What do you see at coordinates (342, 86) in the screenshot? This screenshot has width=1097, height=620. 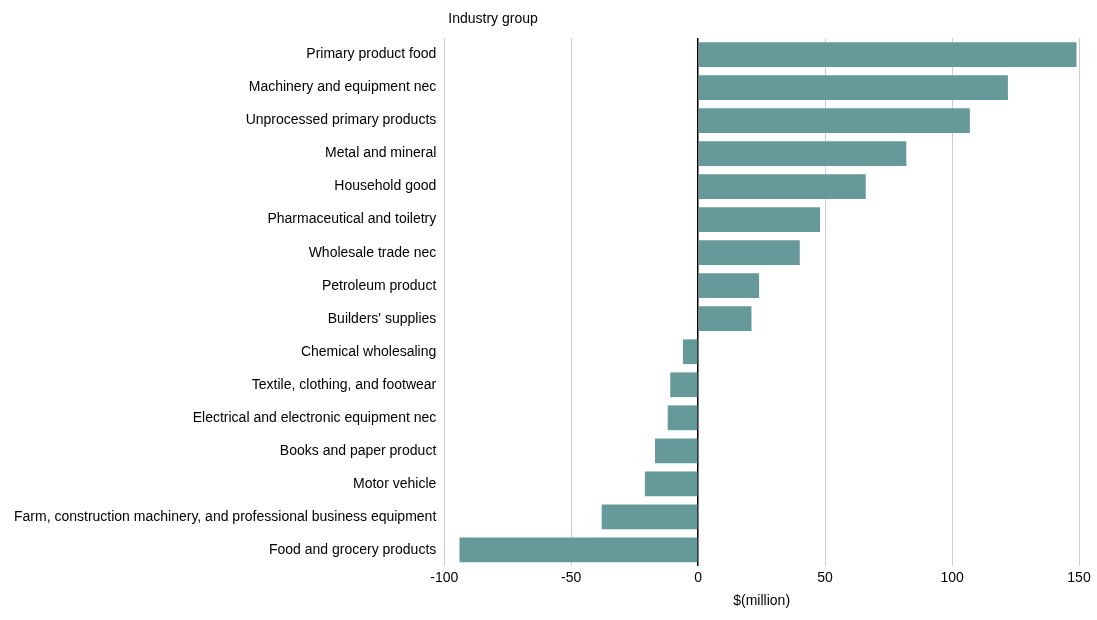 I see `y-tick-label: Machinery and equipment nec` at bounding box center [342, 86].